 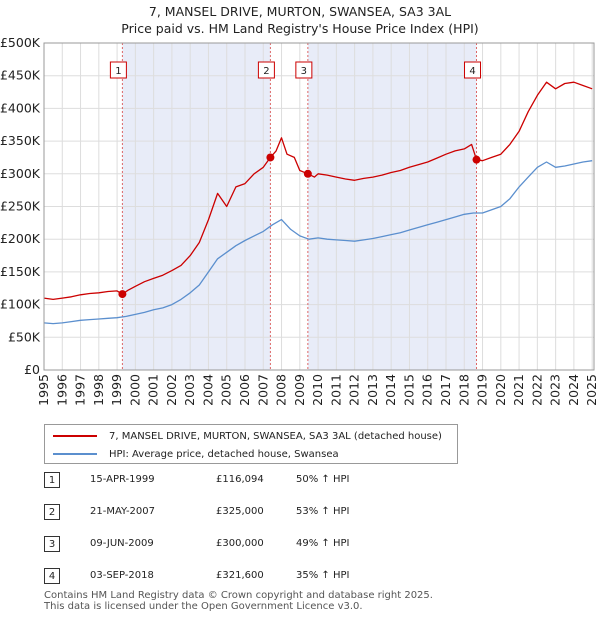 I want to click on sale-number-badge: 2, so click(x=52, y=512).